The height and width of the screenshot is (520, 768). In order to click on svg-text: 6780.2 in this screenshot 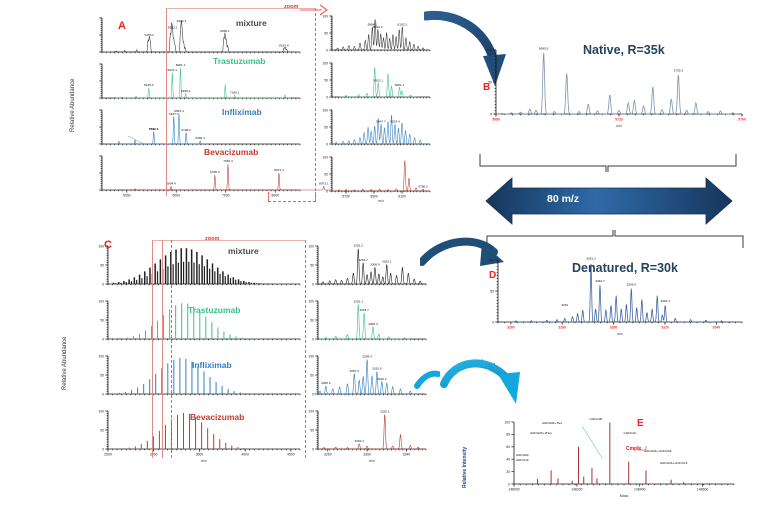, I will do `click(215, 172)`.